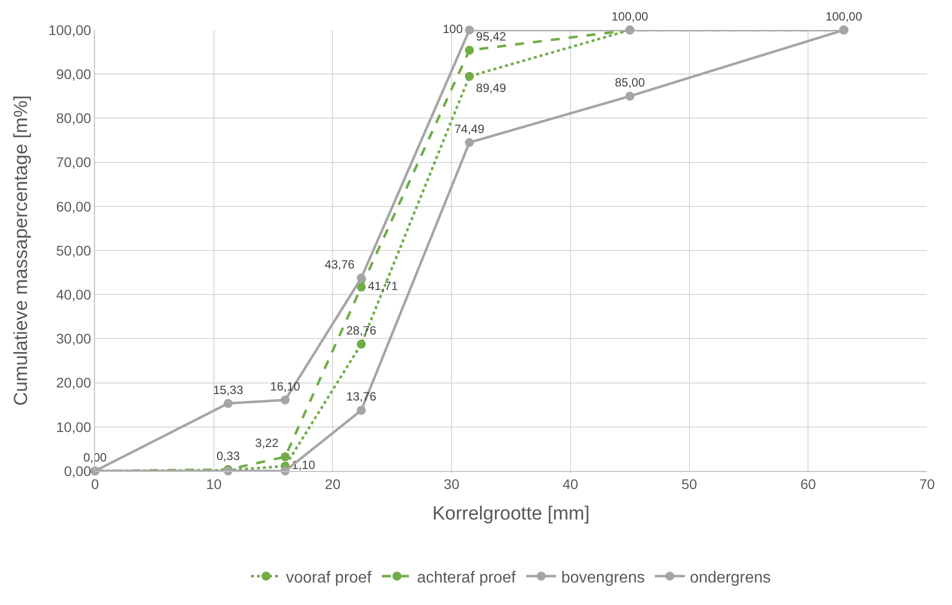 The height and width of the screenshot is (605, 952). What do you see at coordinates (808, 484) in the screenshot?
I see `x-tick-label: 60` at bounding box center [808, 484].